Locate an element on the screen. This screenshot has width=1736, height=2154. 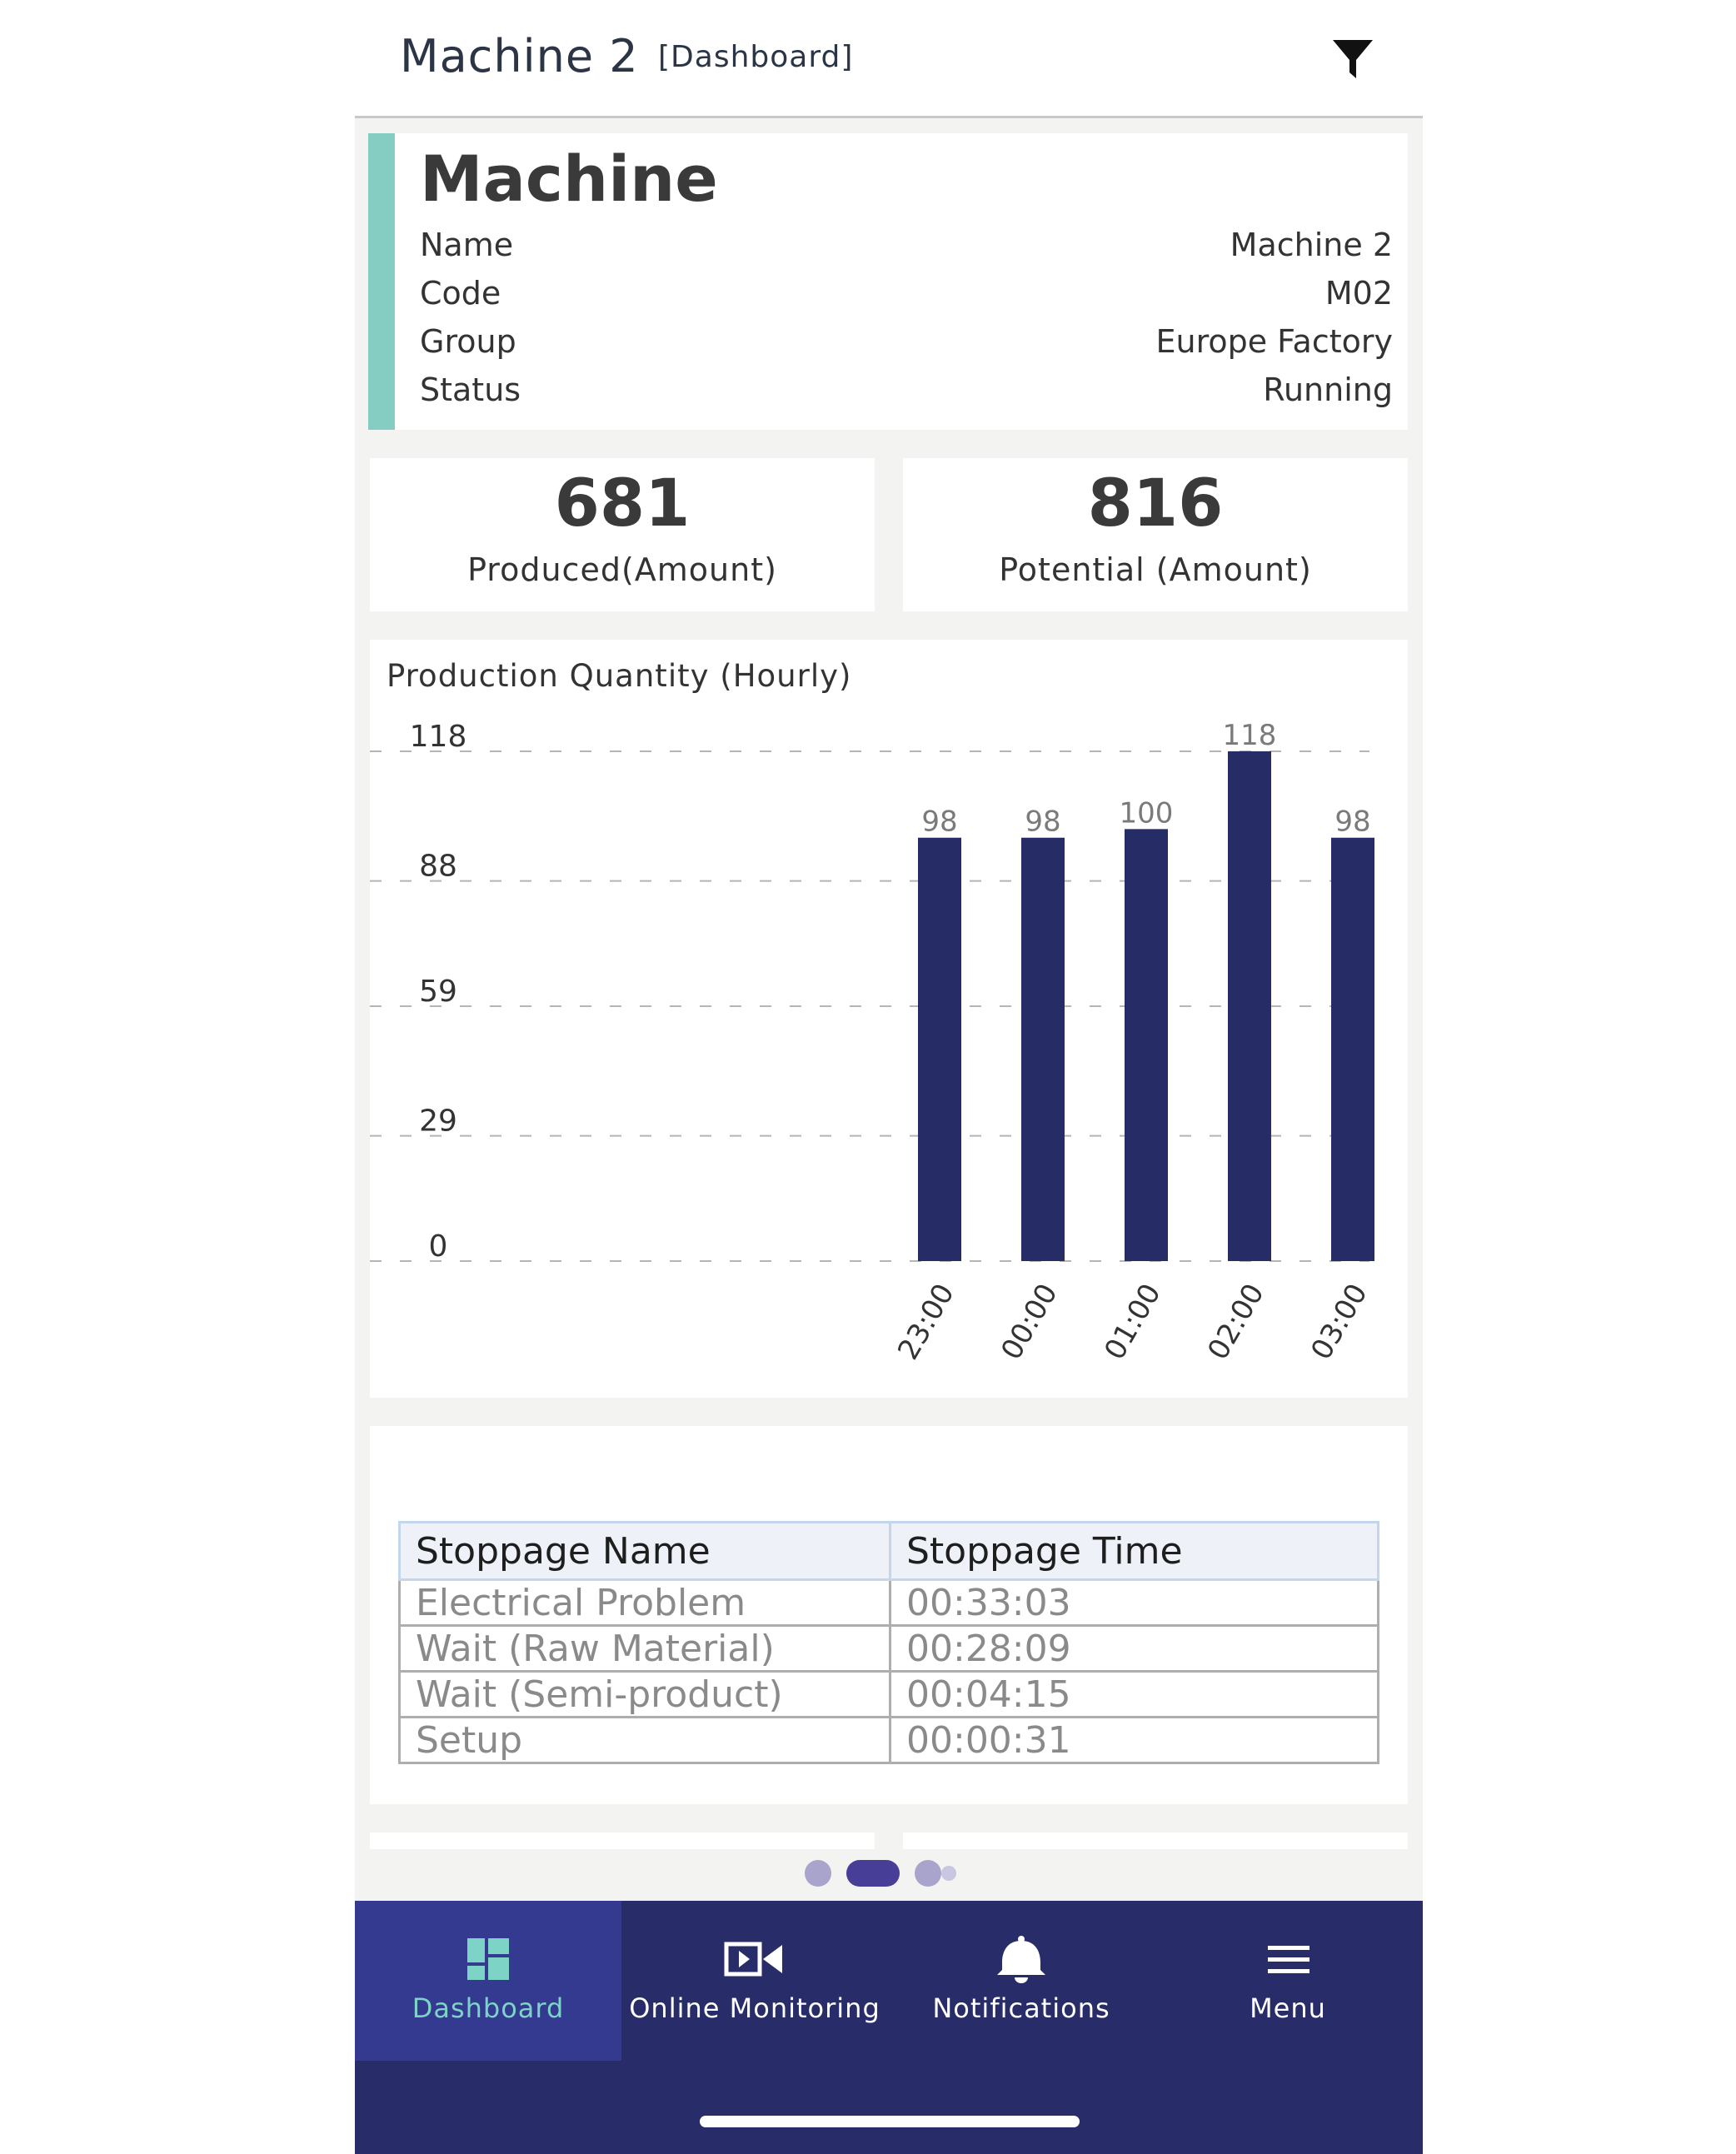
info-row-group: Group Europe Factory is located at coordinates (906, 346).